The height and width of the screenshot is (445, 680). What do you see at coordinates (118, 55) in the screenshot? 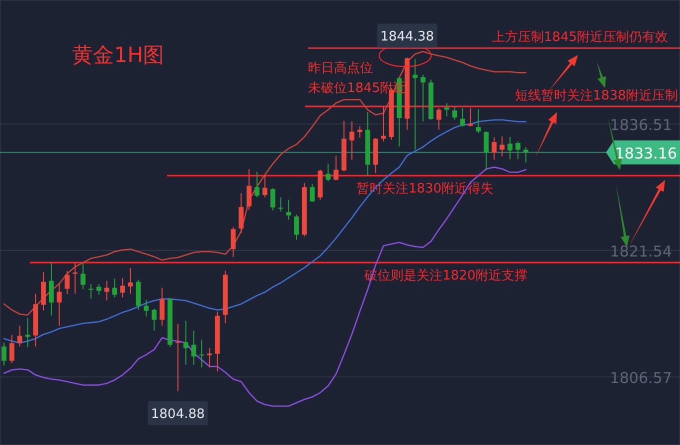
I see `text: 黄金1H图` at bounding box center [118, 55].